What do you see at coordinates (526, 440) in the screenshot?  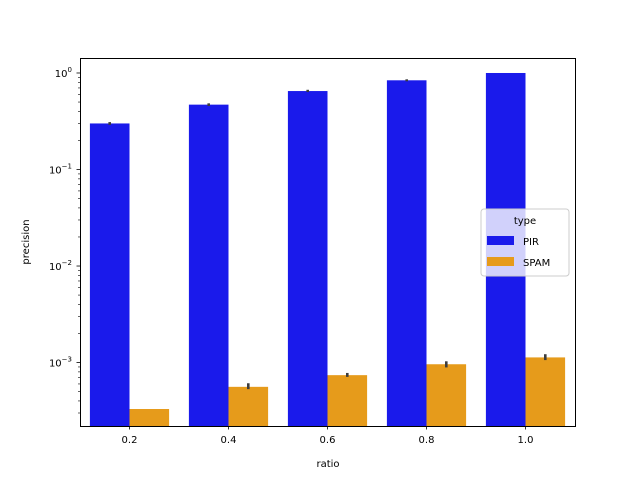 I see `x-tick-label: 1.0` at bounding box center [526, 440].